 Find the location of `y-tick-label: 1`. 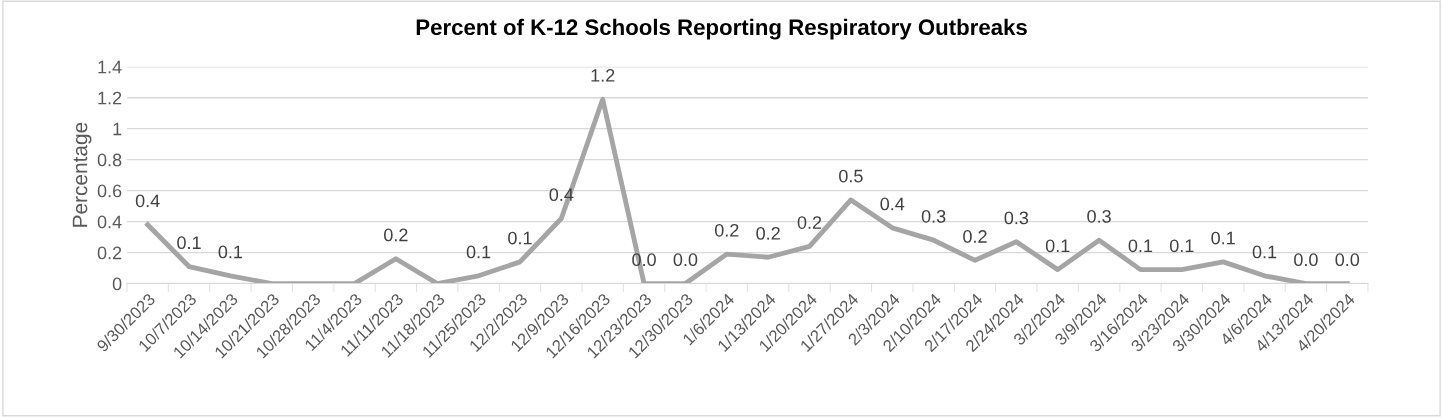

y-tick-label: 1 is located at coordinates (117, 129).